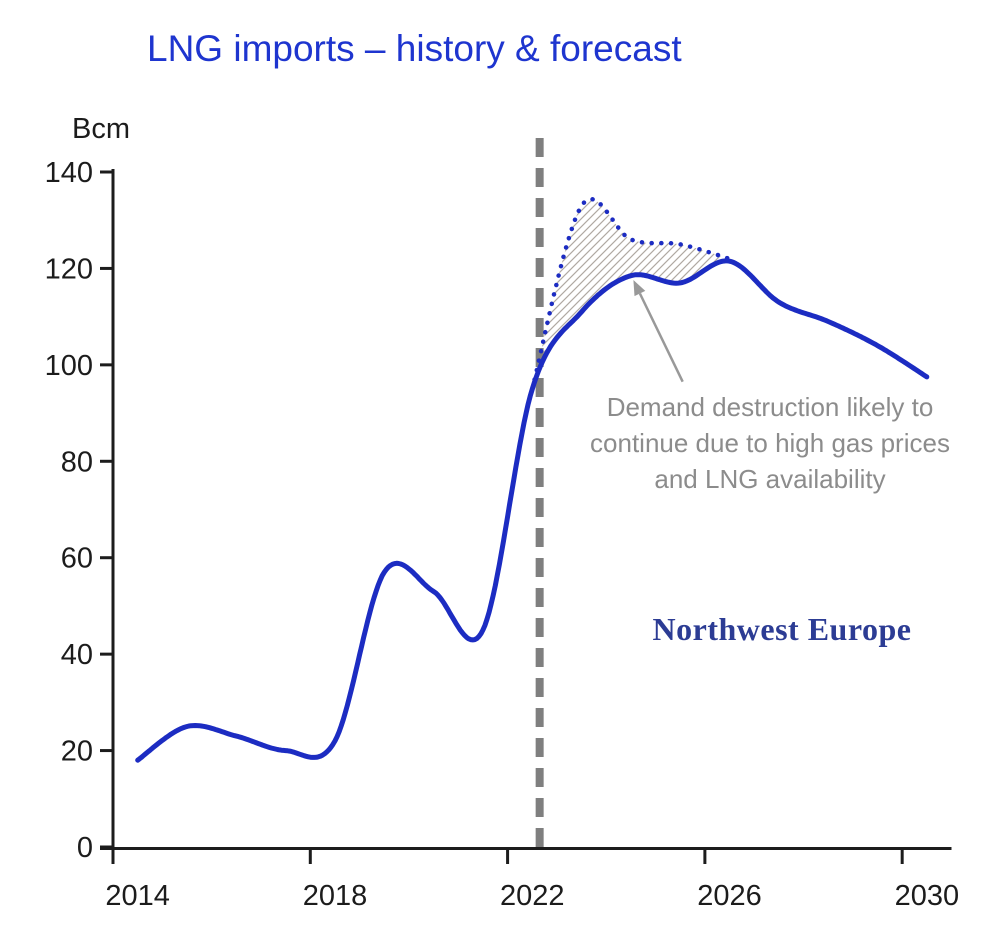  I want to click on demand-destruction-hatch-area, so click(631, 294).